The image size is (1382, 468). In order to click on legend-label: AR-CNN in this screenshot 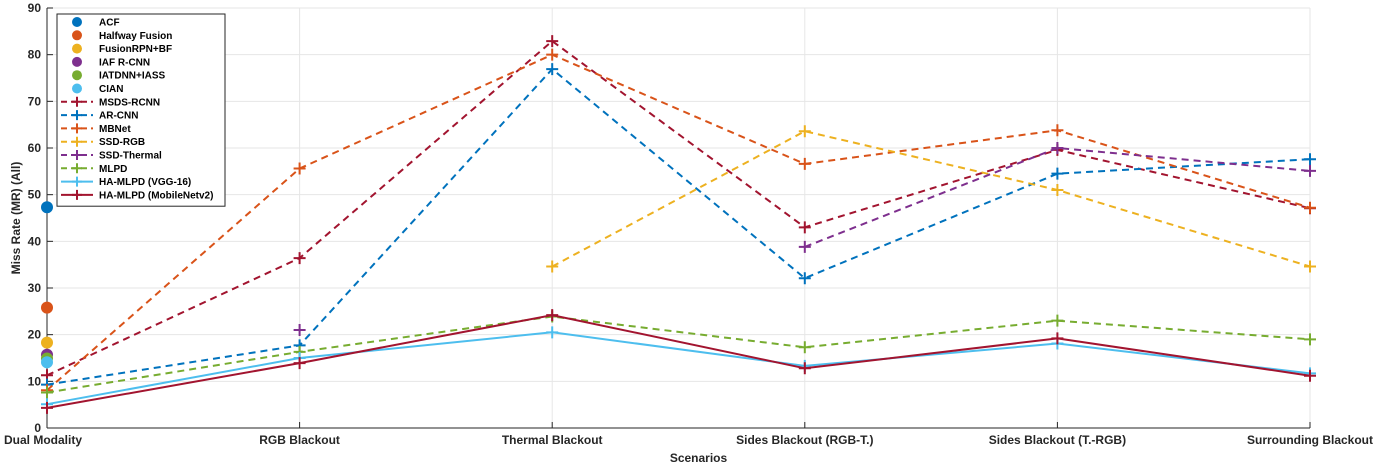, I will do `click(118, 116)`.